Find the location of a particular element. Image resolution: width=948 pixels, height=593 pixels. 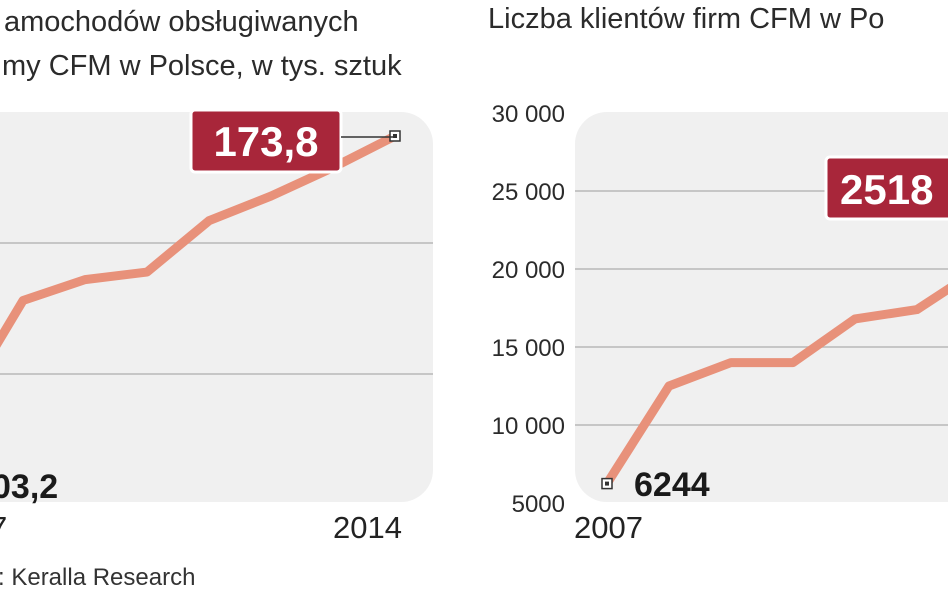

chart-right-y-tick: 30 000 is located at coordinates (528, 114).